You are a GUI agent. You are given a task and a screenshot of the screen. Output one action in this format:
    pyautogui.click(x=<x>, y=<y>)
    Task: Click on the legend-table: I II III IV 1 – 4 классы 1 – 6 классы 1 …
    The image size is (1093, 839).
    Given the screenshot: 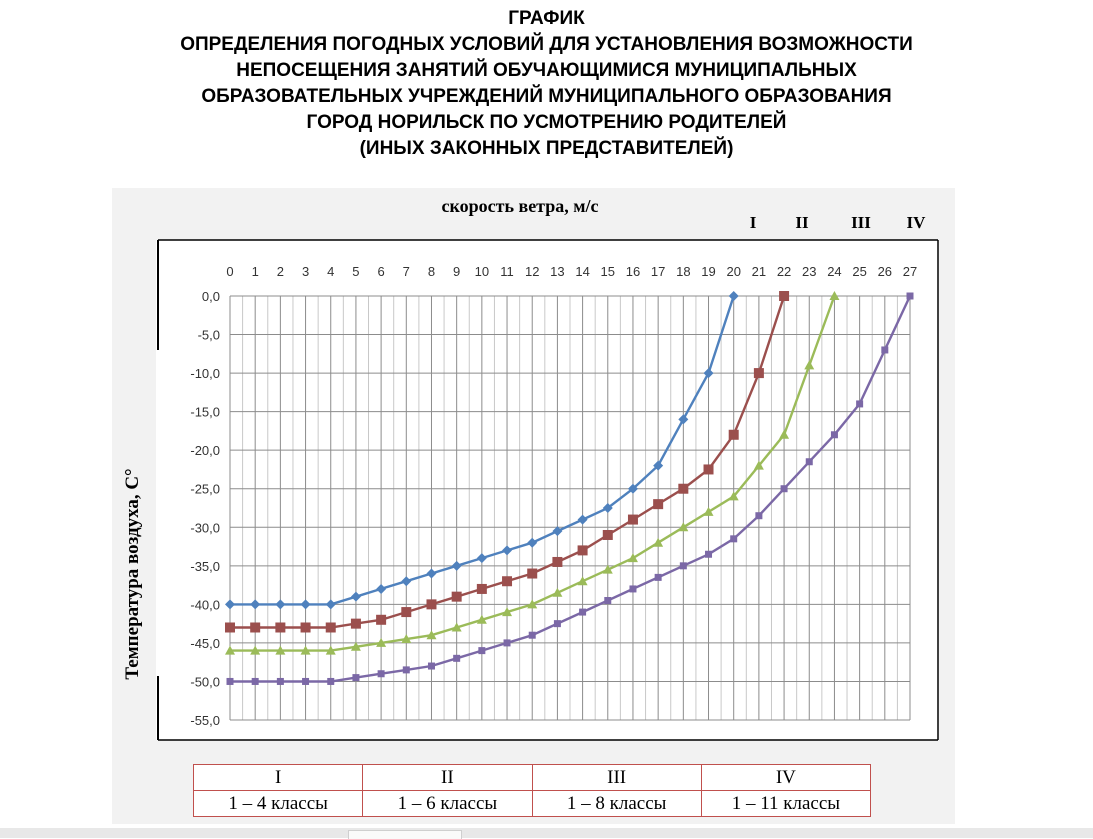 What is the action you would take?
    pyautogui.click(x=532, y=790)
    